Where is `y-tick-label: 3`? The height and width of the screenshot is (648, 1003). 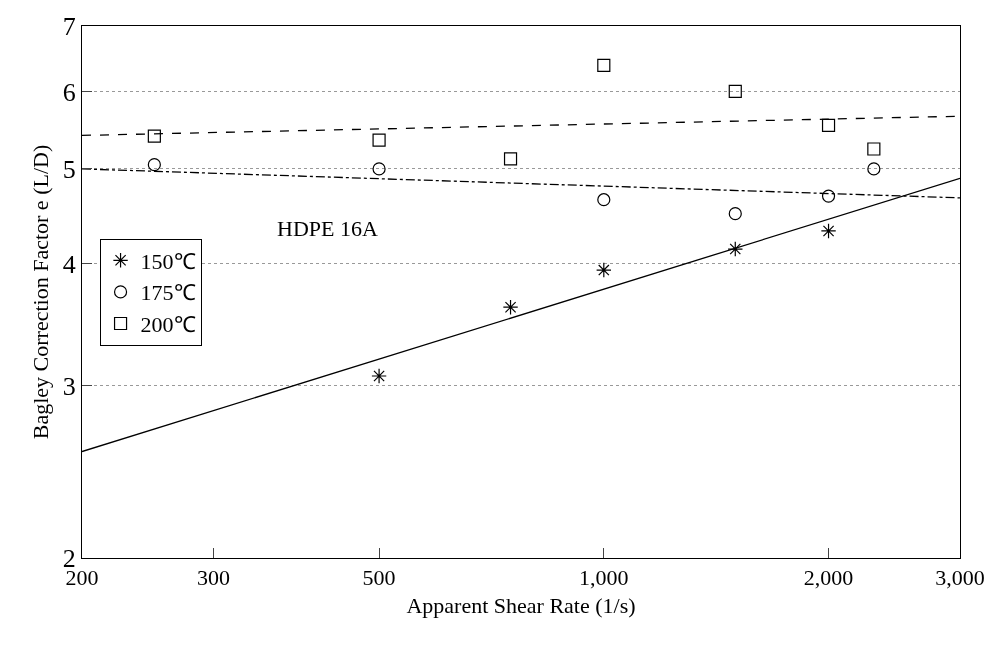
y-tick-label: 3 is located at coordinates (69, 386).